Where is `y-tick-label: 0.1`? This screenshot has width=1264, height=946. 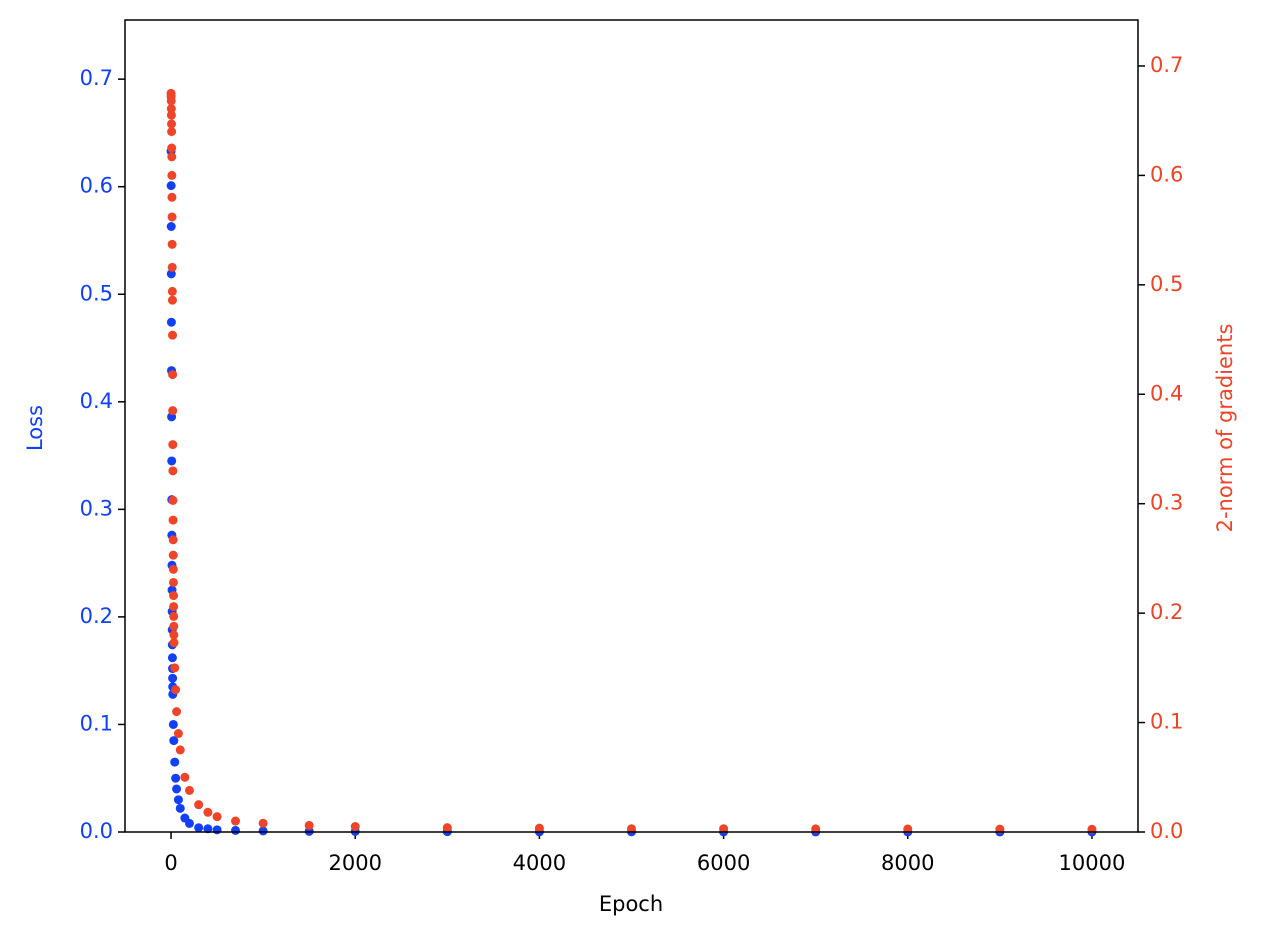 y-tick-label: 0.1 is located at coordinates (96, 723).